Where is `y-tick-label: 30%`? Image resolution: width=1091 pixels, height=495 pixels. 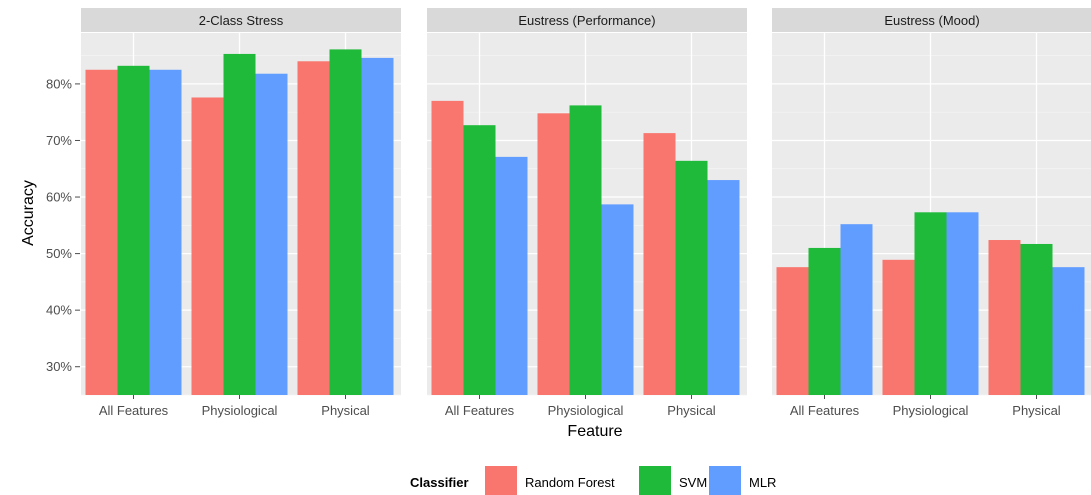
y-tick-label: 30% is located at coordinates (59, 366).